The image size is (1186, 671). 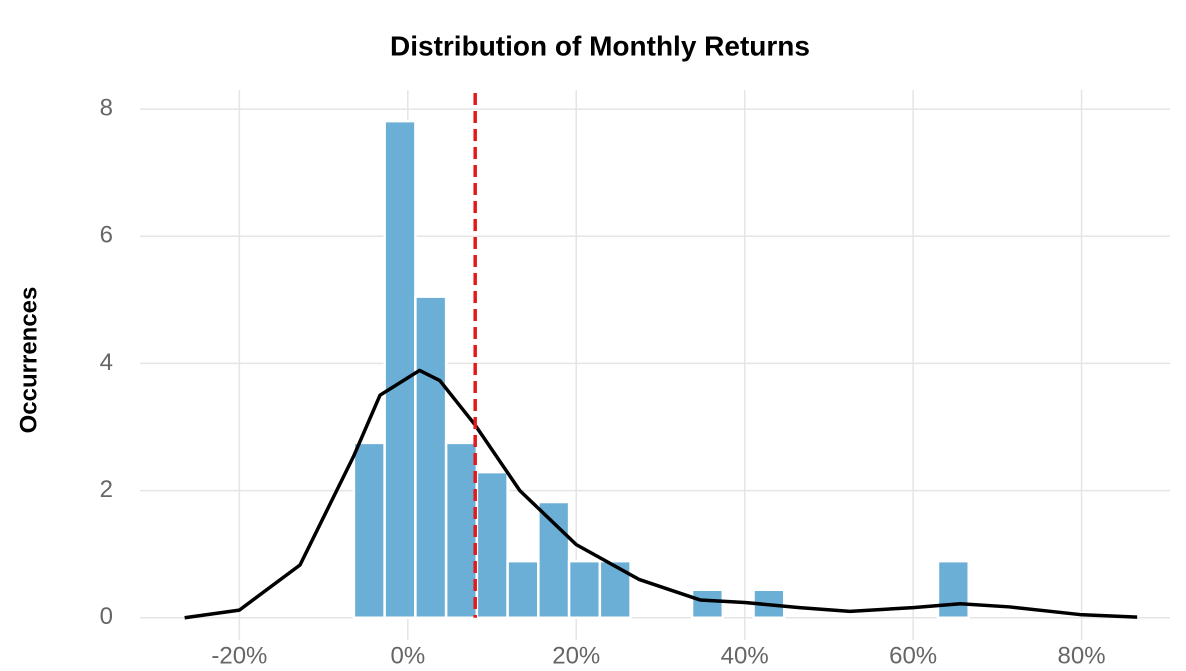 I want to click on chart-title: Distribution of Monthly Returns, so click(x=600, y=45).